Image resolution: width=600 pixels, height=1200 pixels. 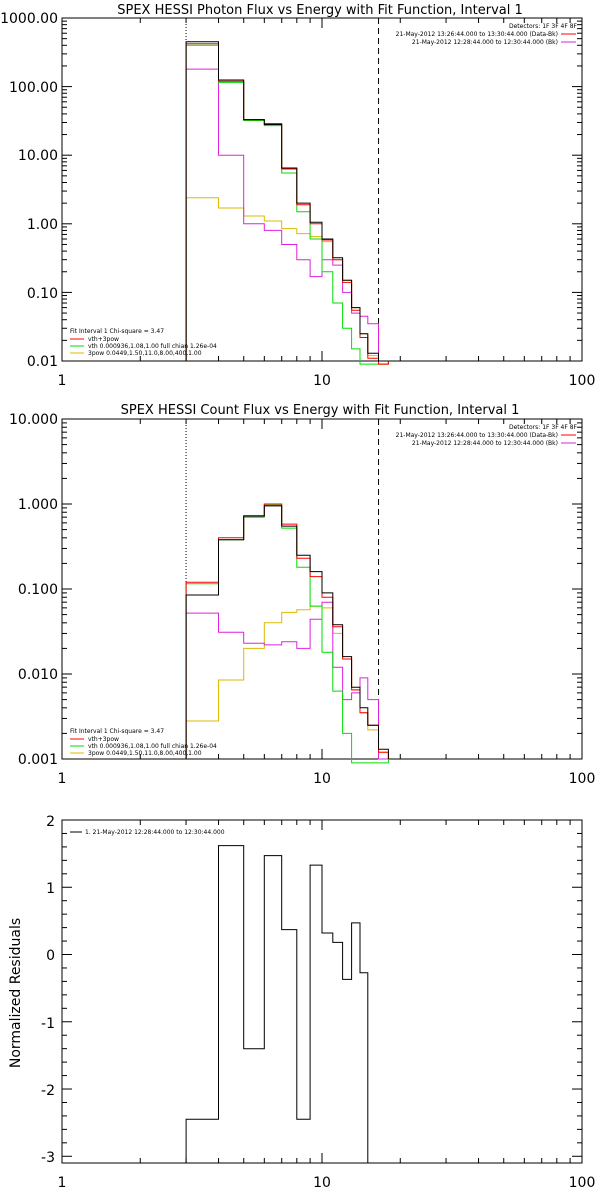 I want to click on residuals-x-tick-10: 10, so click(x=322, y=1183).